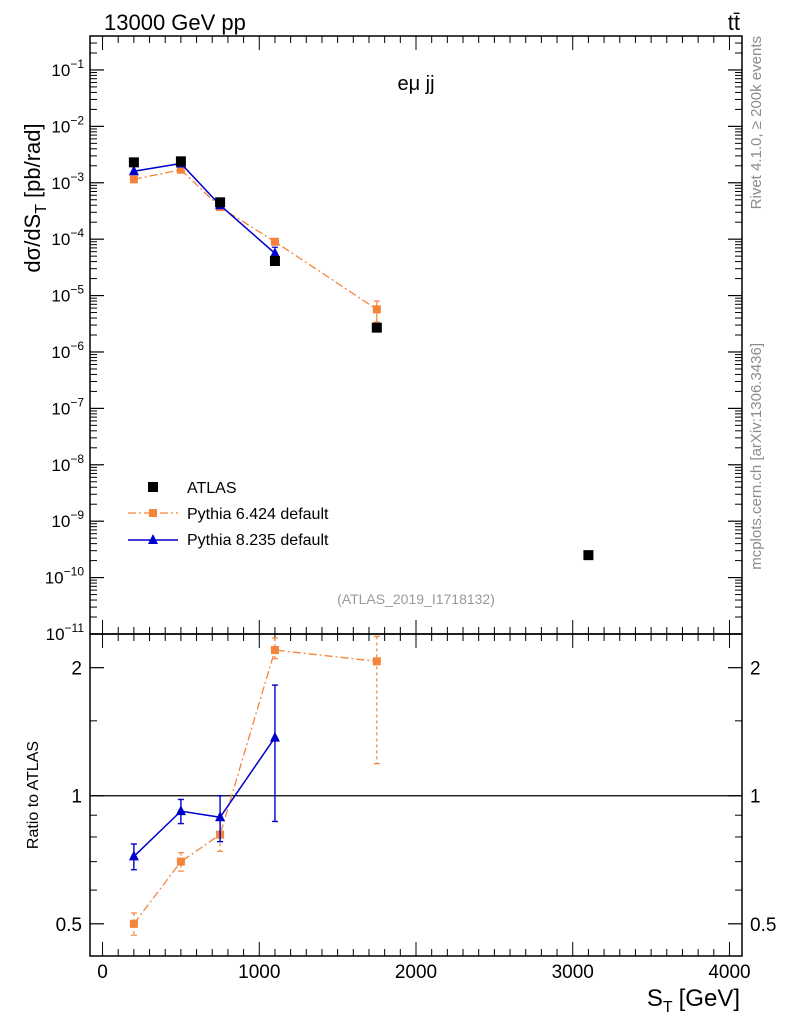  I want to click on y-tick-label: 10⁻⁹, so click(67, 519).